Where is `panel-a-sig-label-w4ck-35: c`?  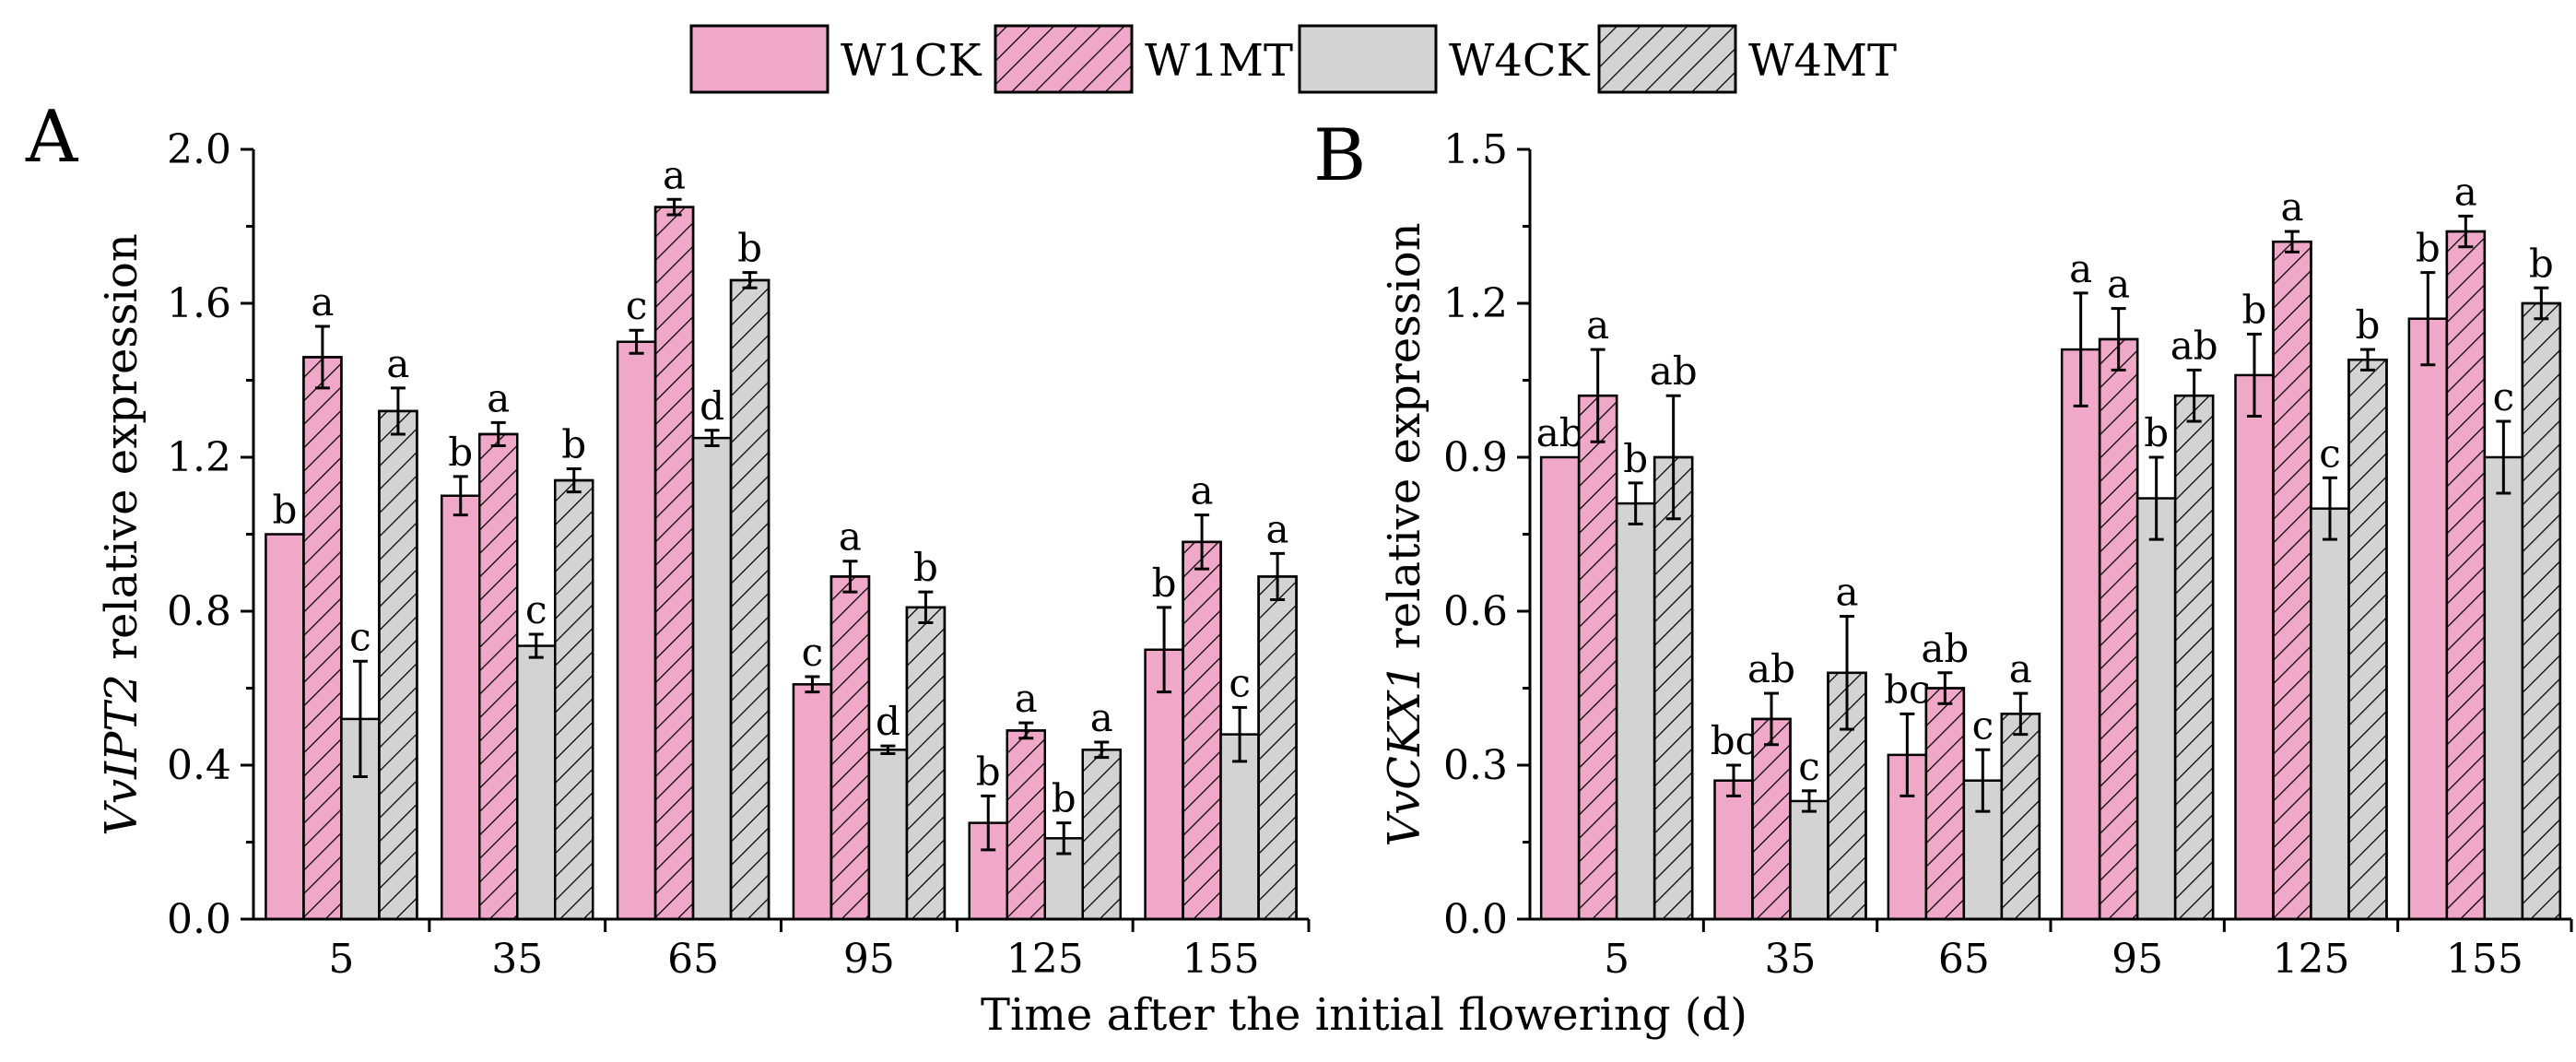
panel-a-sig-label-w4ck-35: c is located at coordinates (536, 609).